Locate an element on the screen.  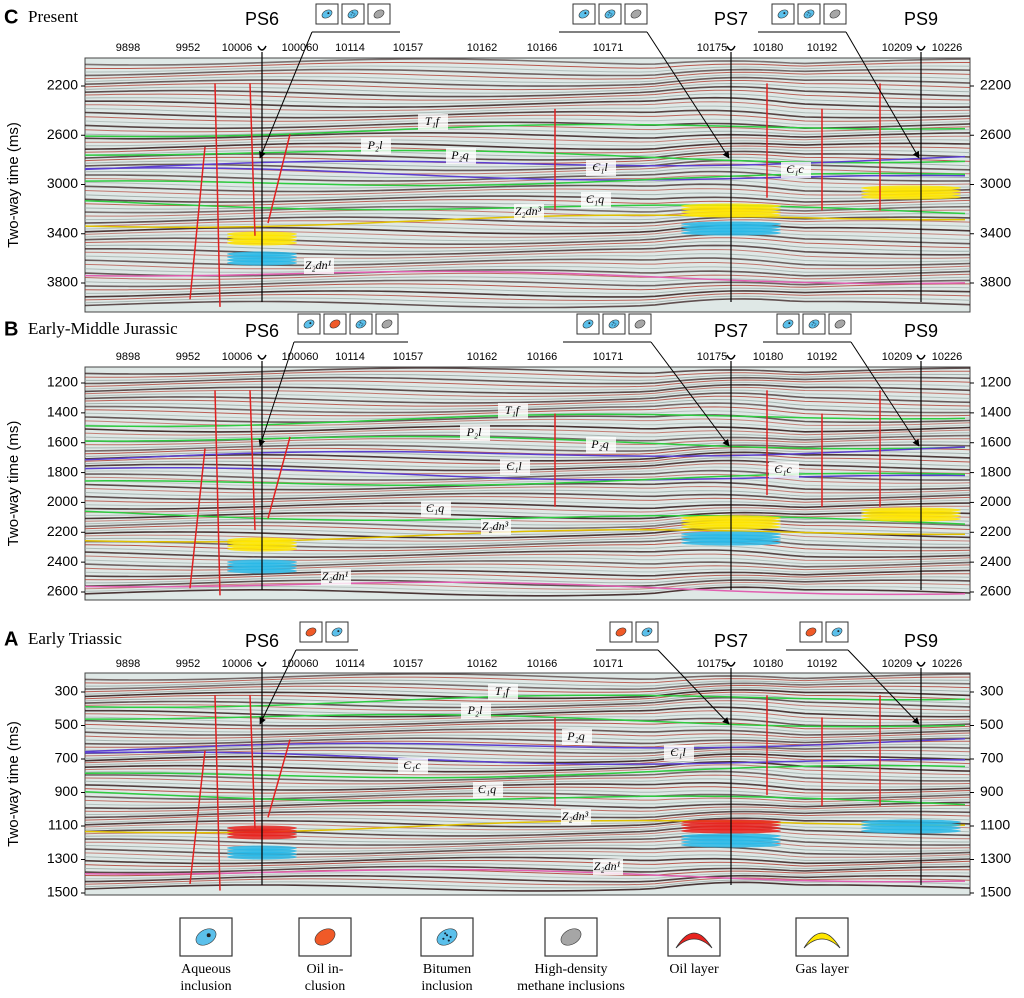
y-tick-label: 1200 is located at coordinates (995, 382).